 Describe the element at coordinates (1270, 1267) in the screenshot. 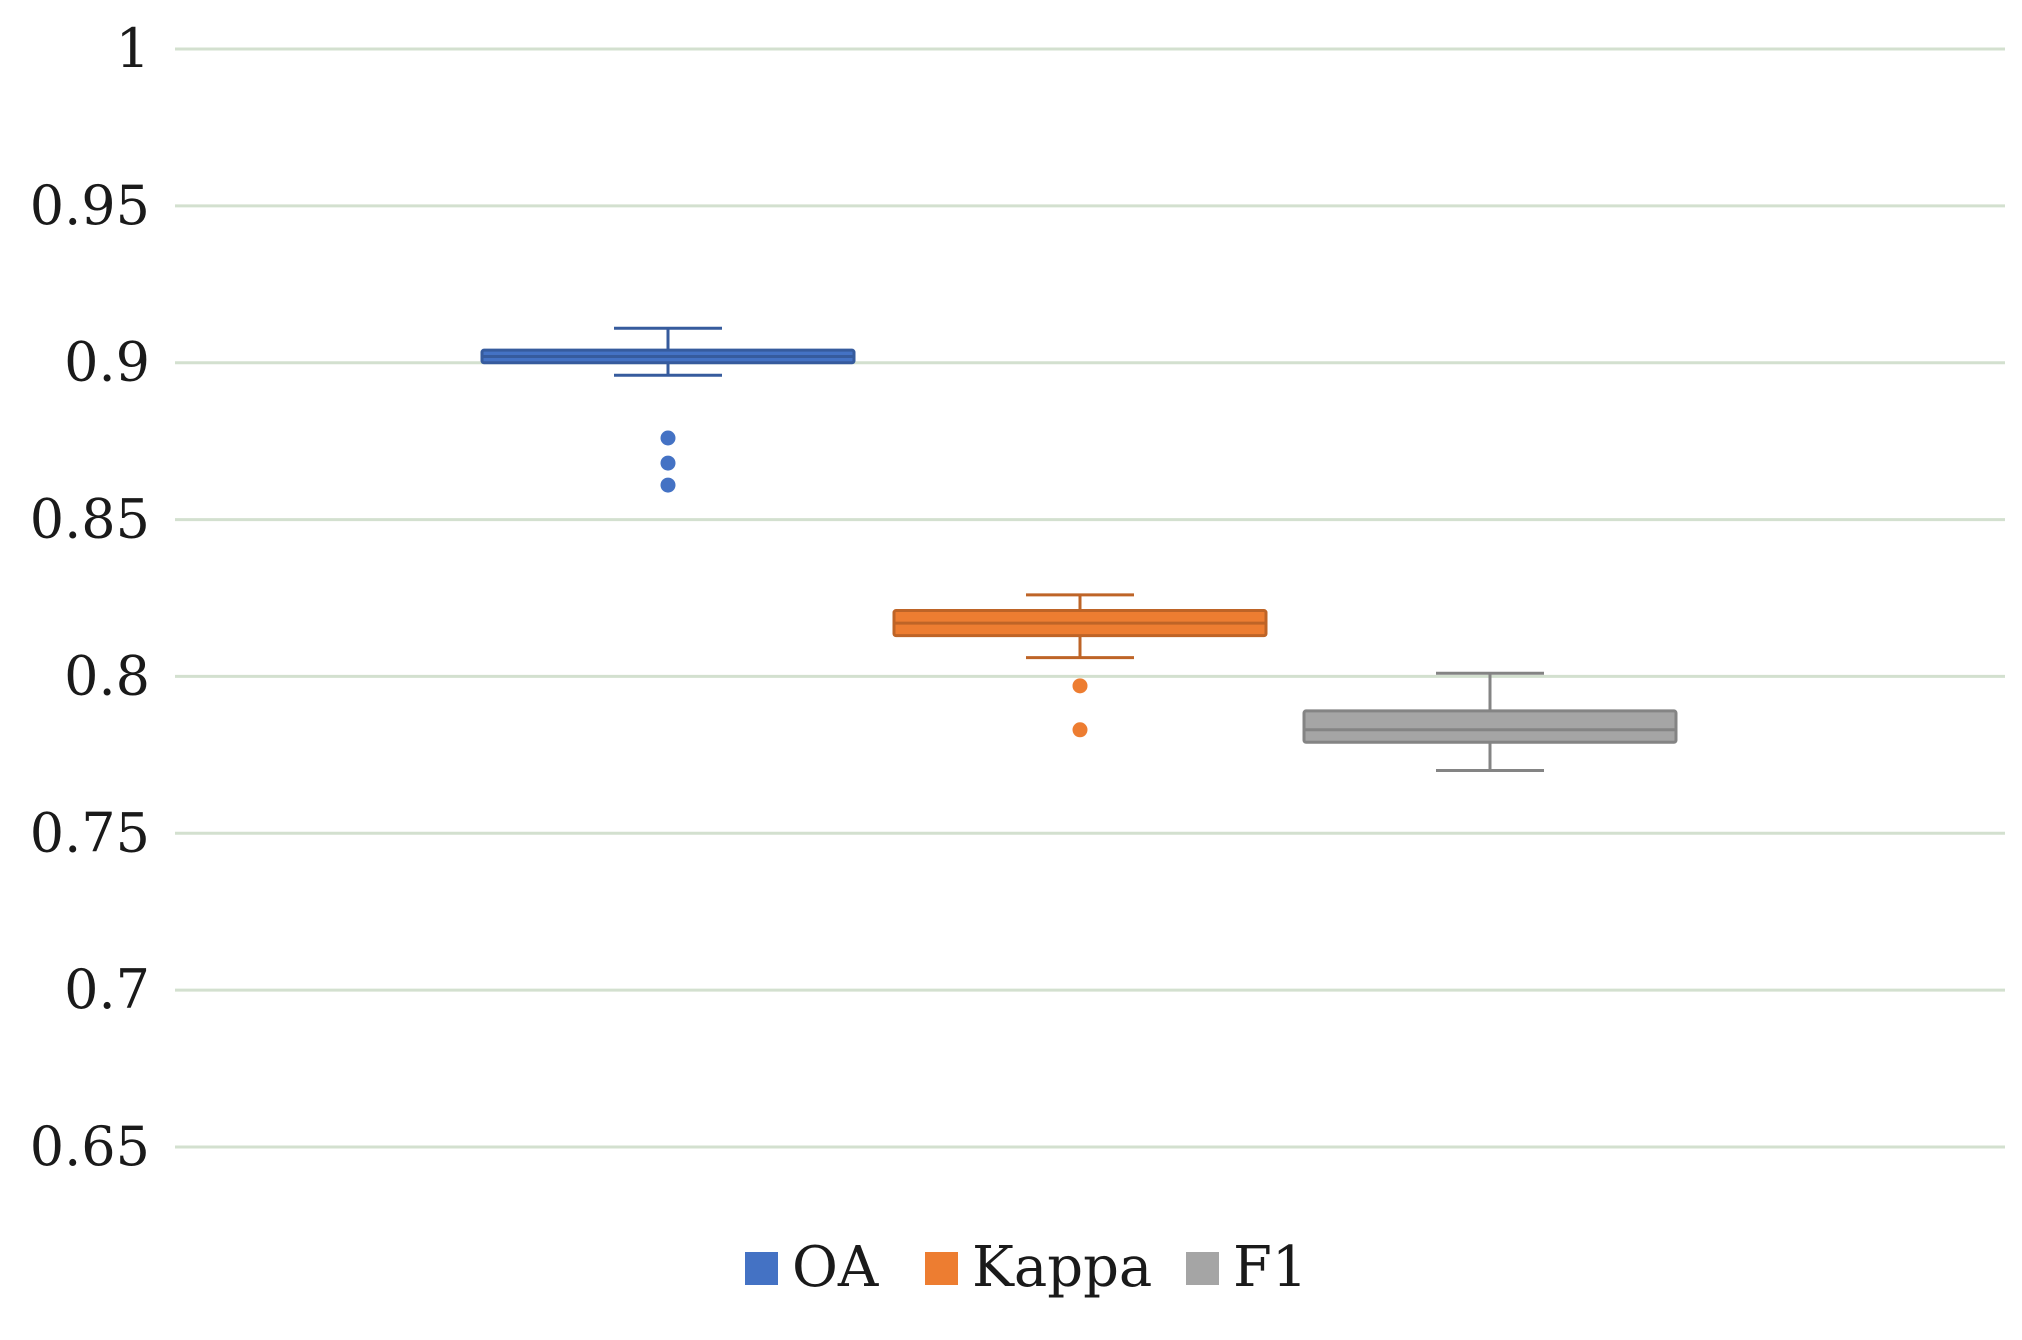

I see `legend-label: F1` at that location.